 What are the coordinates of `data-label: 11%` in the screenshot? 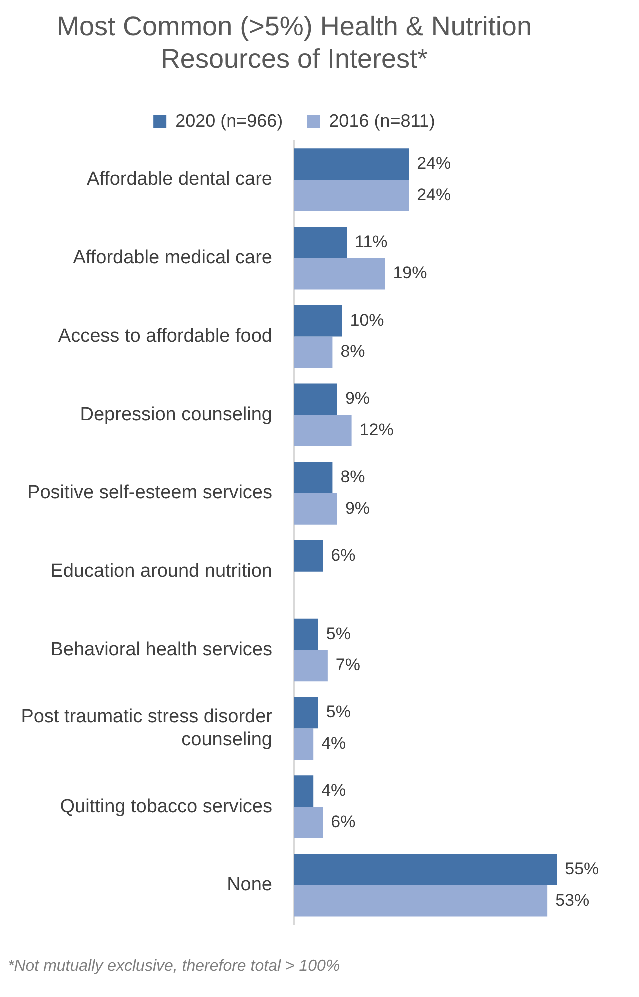 It's located at (371, 242).